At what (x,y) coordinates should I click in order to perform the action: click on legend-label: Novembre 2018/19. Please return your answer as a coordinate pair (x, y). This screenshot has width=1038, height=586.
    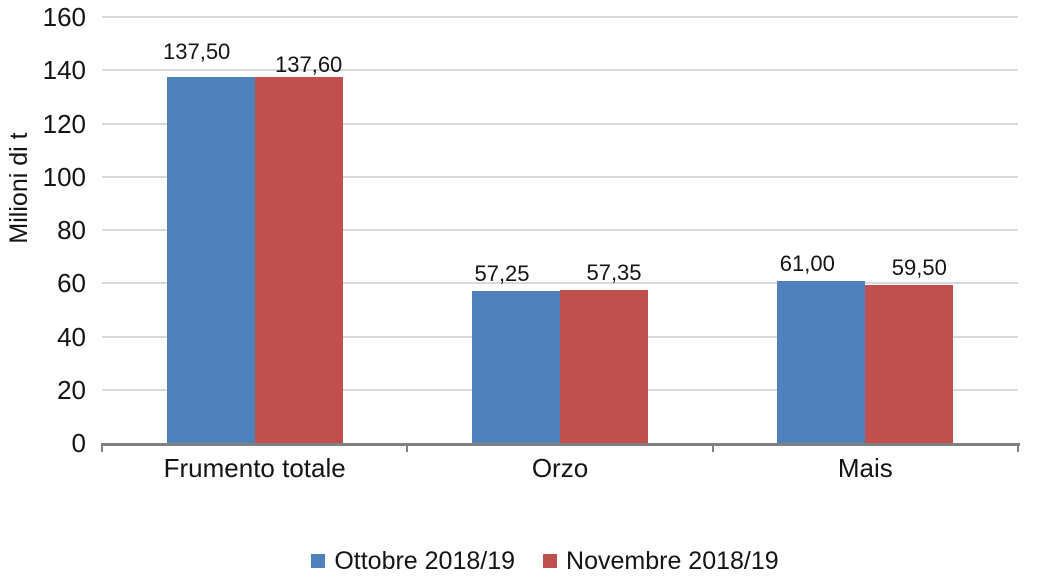
    Looking at the image, I should click on (672, 561).